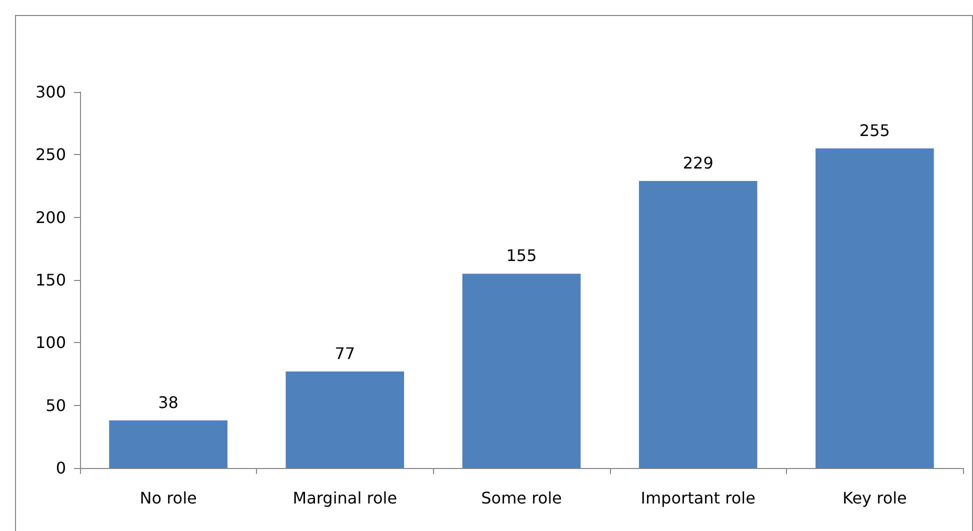 The image size is (973, 531). What do you see at coordinates (698, 498) in the screenshot?
I see `x-tick-label: Important role` at bounding box center [698, 498].